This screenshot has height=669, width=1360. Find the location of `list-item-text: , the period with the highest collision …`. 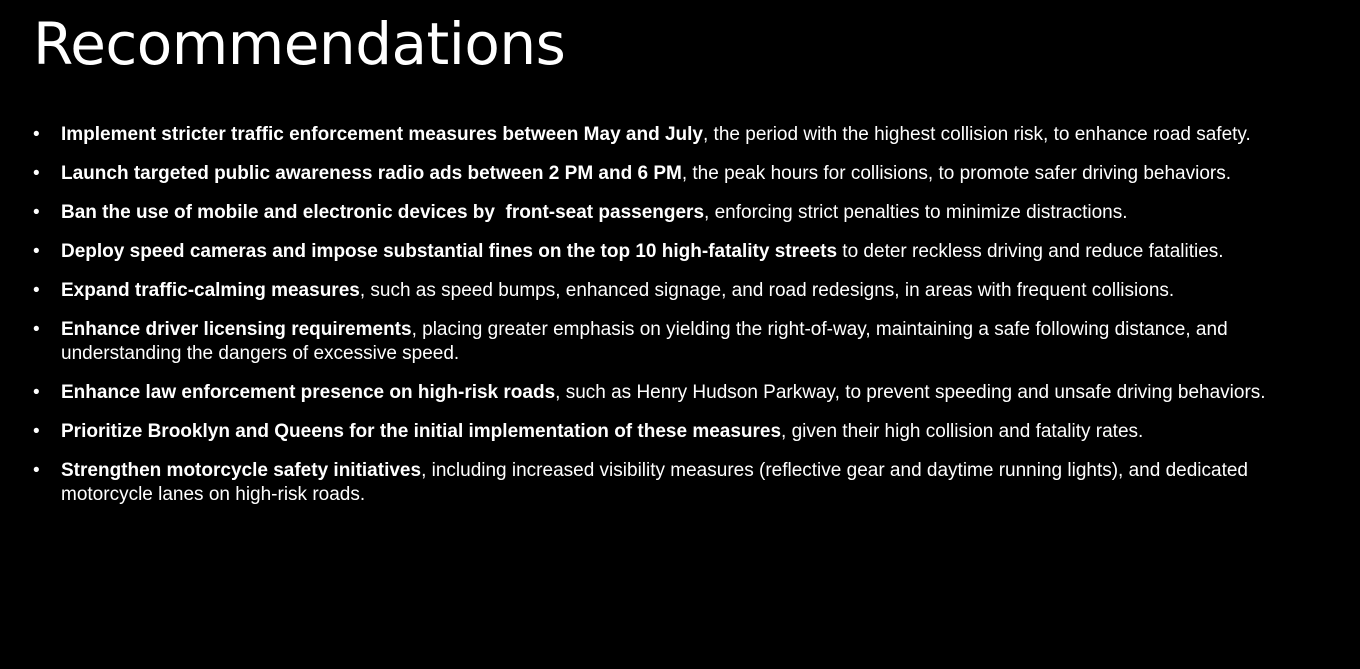

list-item-text: , the period with the highest collision … is located at coordinates (977, 134).